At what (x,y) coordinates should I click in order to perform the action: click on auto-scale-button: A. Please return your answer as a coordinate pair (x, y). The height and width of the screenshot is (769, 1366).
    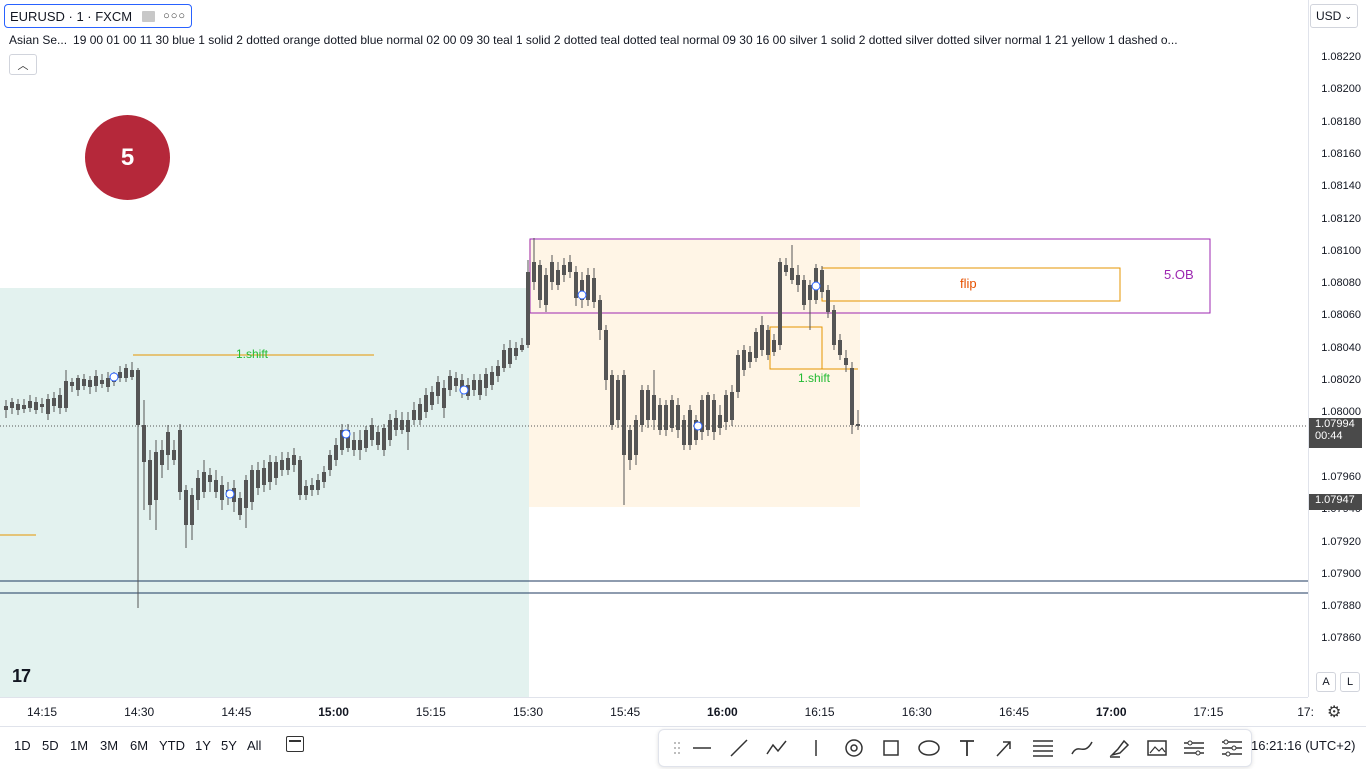
    Looking at the image, I should click on (1326, 682).